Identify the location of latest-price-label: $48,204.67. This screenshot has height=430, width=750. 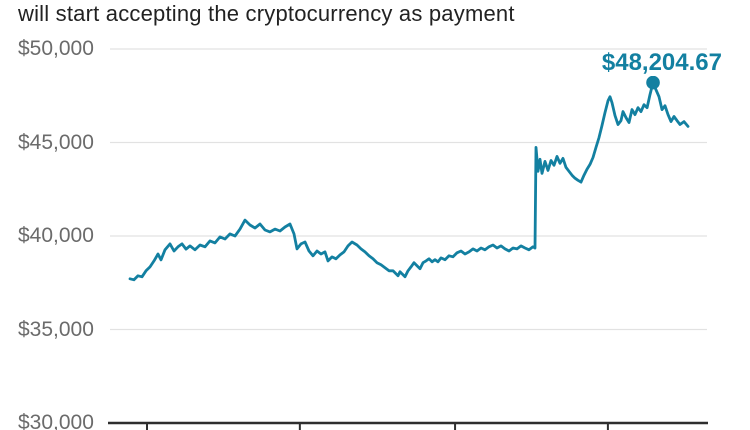
(661, 62).